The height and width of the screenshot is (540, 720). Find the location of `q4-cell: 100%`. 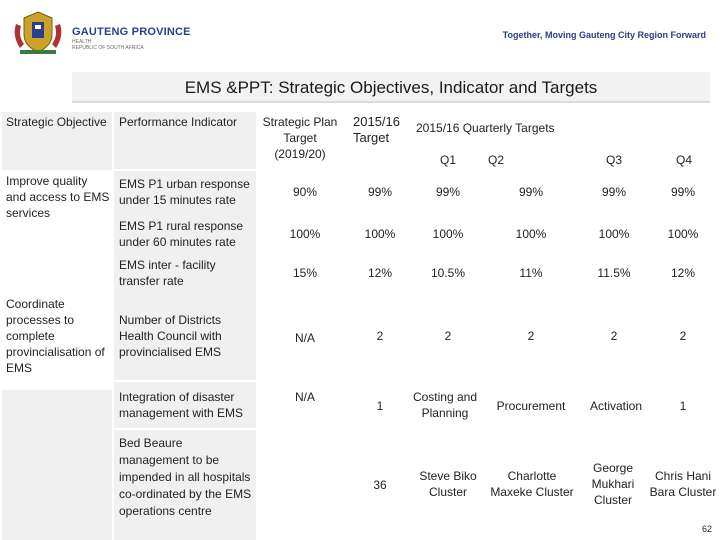

q4-cell: 100% is located at coordinates (683, 234).